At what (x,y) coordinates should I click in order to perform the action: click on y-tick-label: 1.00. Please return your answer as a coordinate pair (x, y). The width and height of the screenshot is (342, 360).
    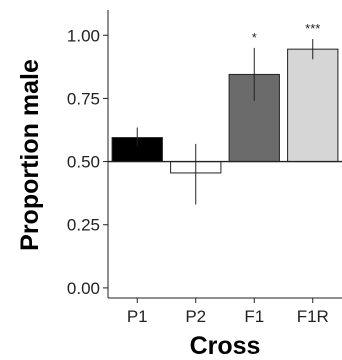
    Looking at the image, I should click on (83, 35).